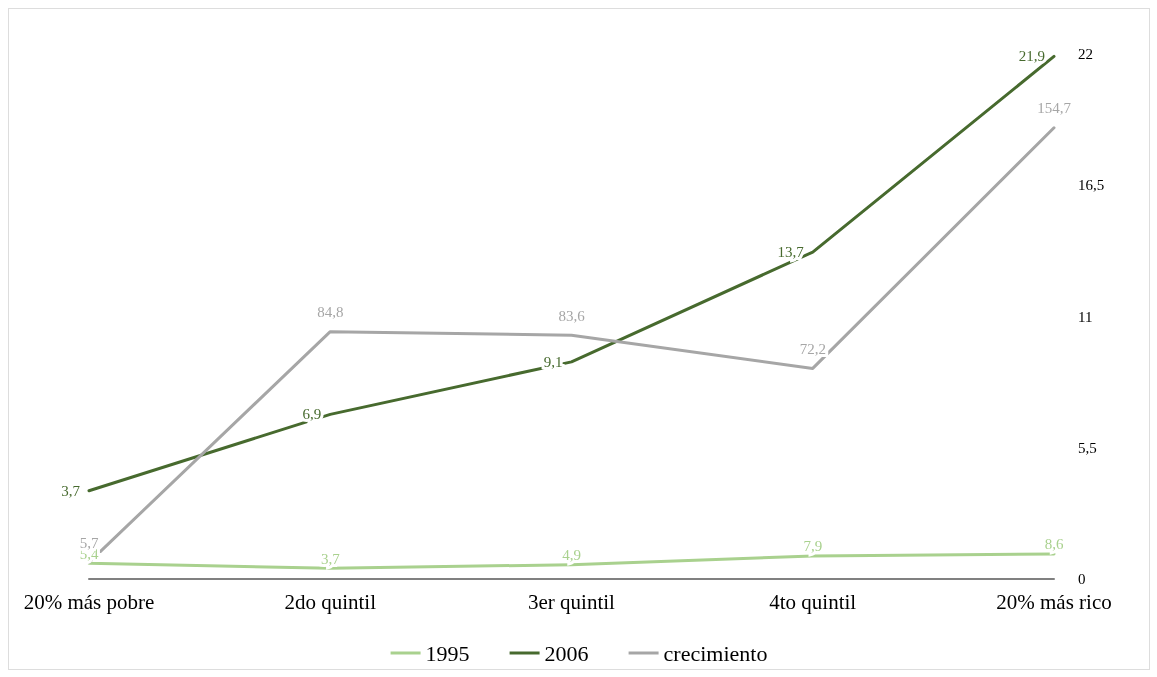 Image resolution: width=1157 pixels, height=677 pixels. I want to click on y2-tick-label: 16,5, so click(1091, 185).